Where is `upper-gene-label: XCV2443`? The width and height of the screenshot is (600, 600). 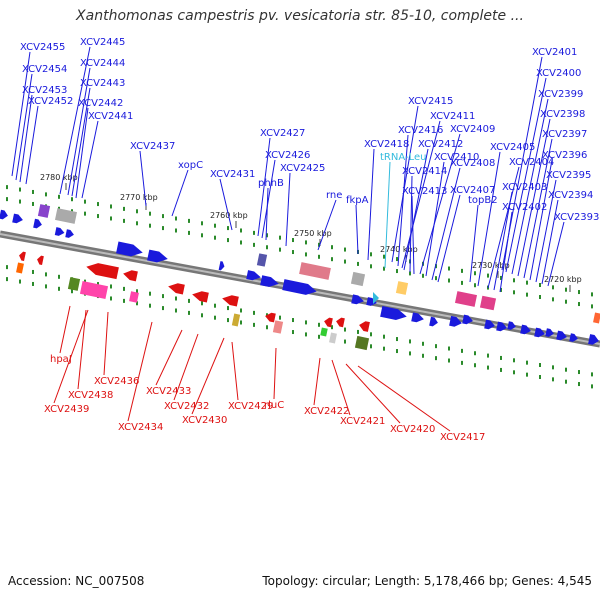 upper-gene-label: XCV2443 is located at coordinates (102, 83).